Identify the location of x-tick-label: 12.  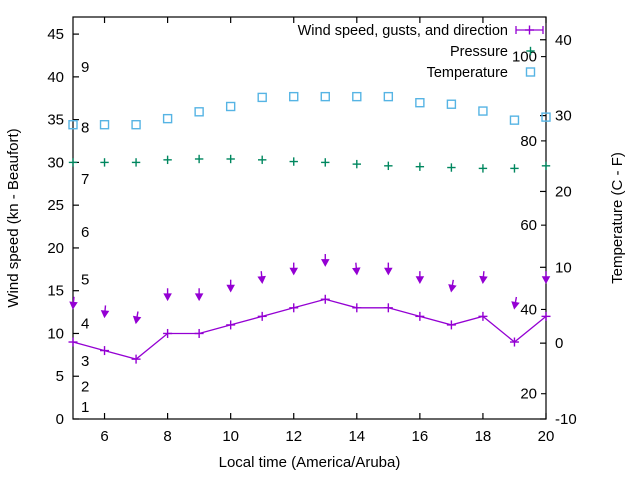
(293, 436).